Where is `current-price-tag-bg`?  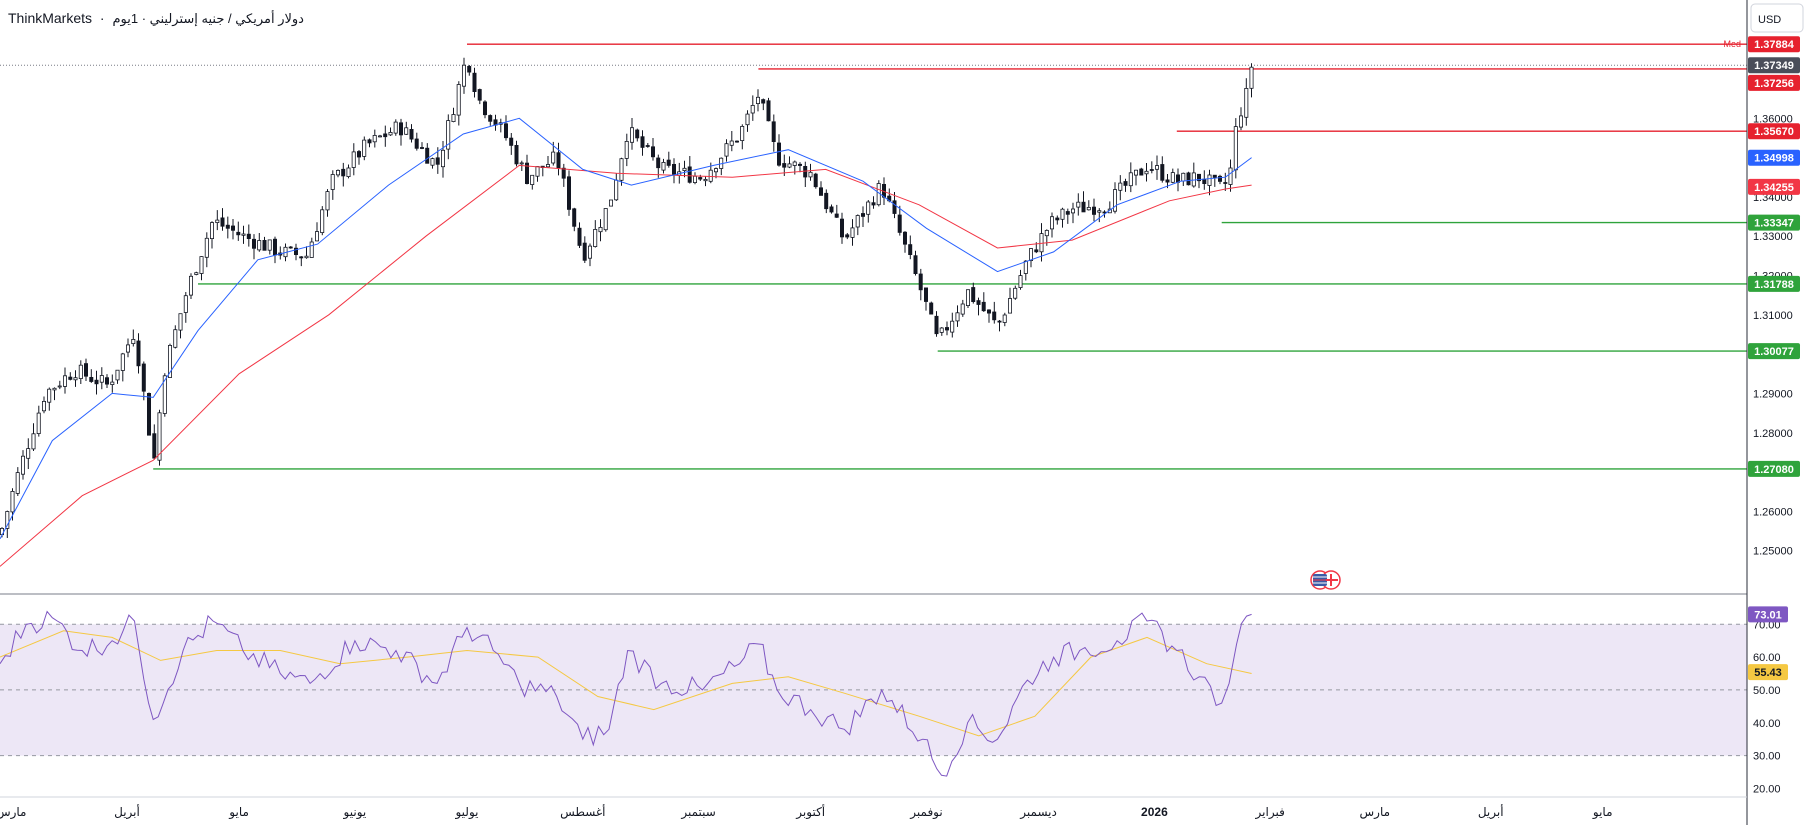 current-price-tag-bg is located at coordinates (1774, 65).